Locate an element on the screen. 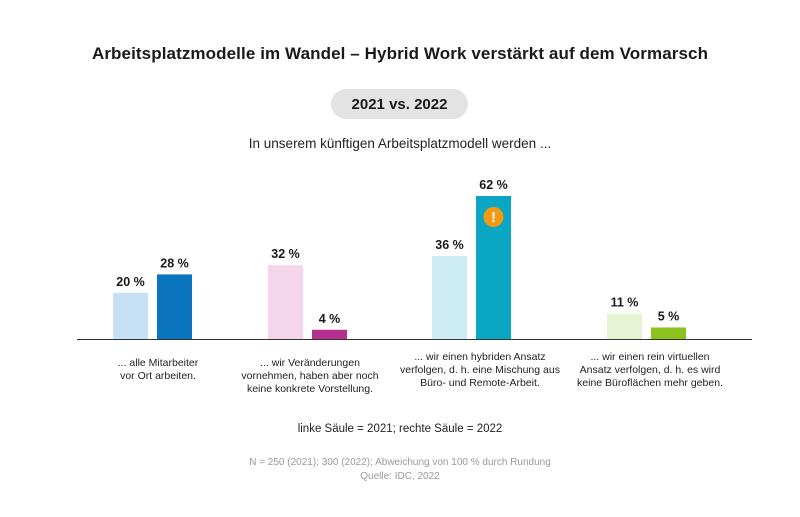 The height and width of the screenshot is (517, 800). value-label-2022-category-2: 62 % is located at coordinates (493, 185).